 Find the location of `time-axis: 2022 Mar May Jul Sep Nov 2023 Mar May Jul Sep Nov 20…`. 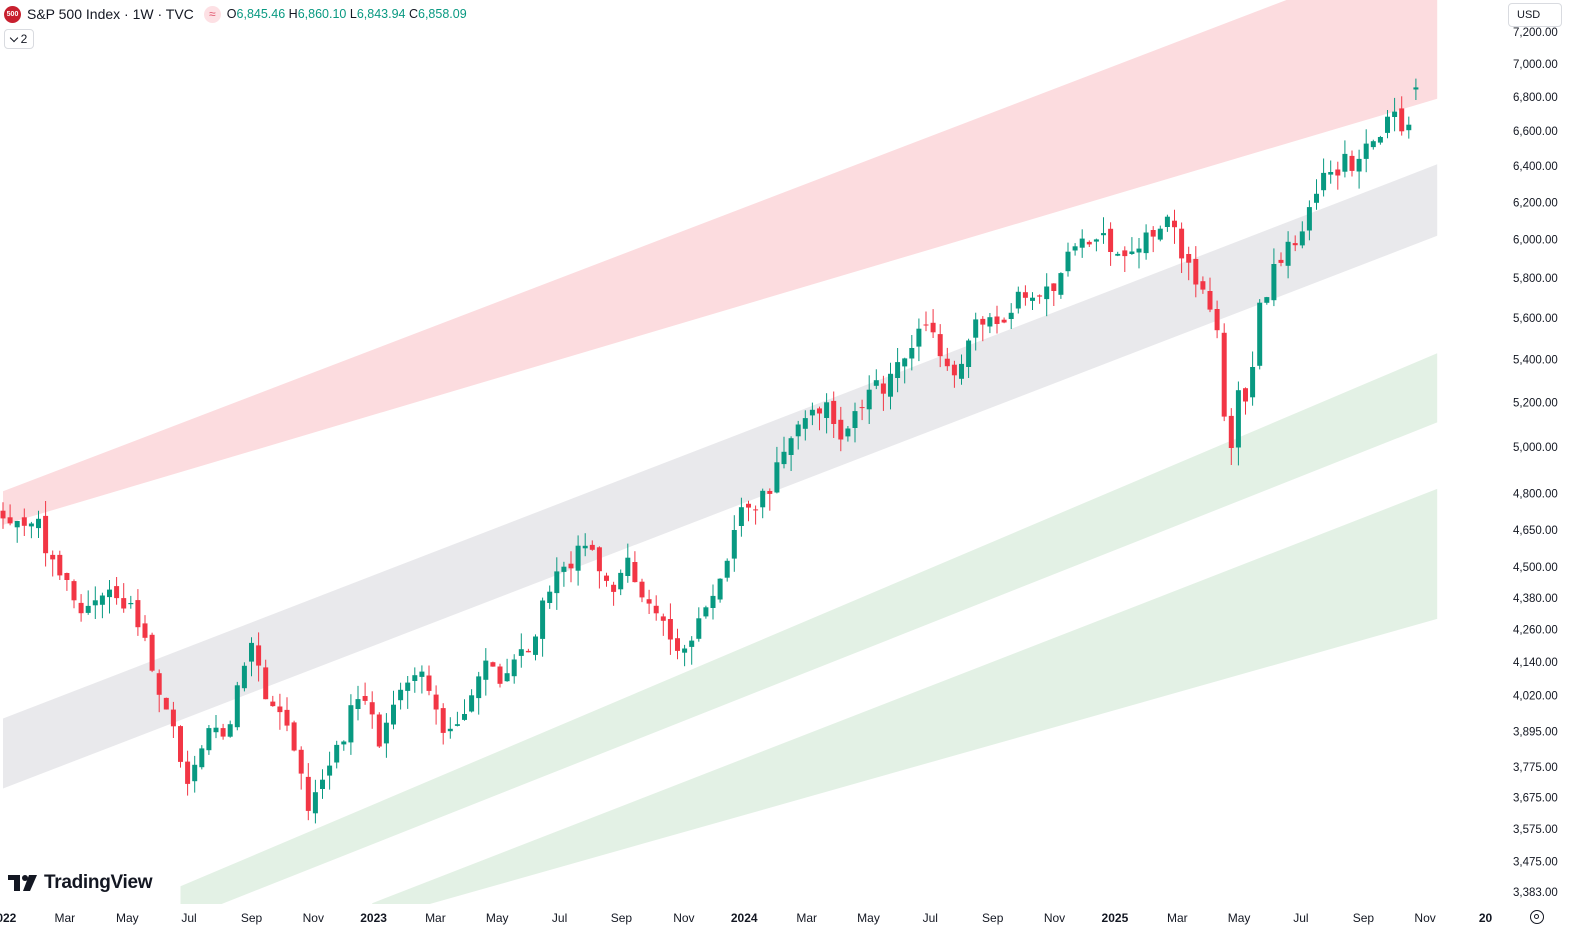

time-axis: 2022 Mar May Jul Sep Nov 2023 Mar May Jul Sep Nov 20… is located at coordinates (746, 918).